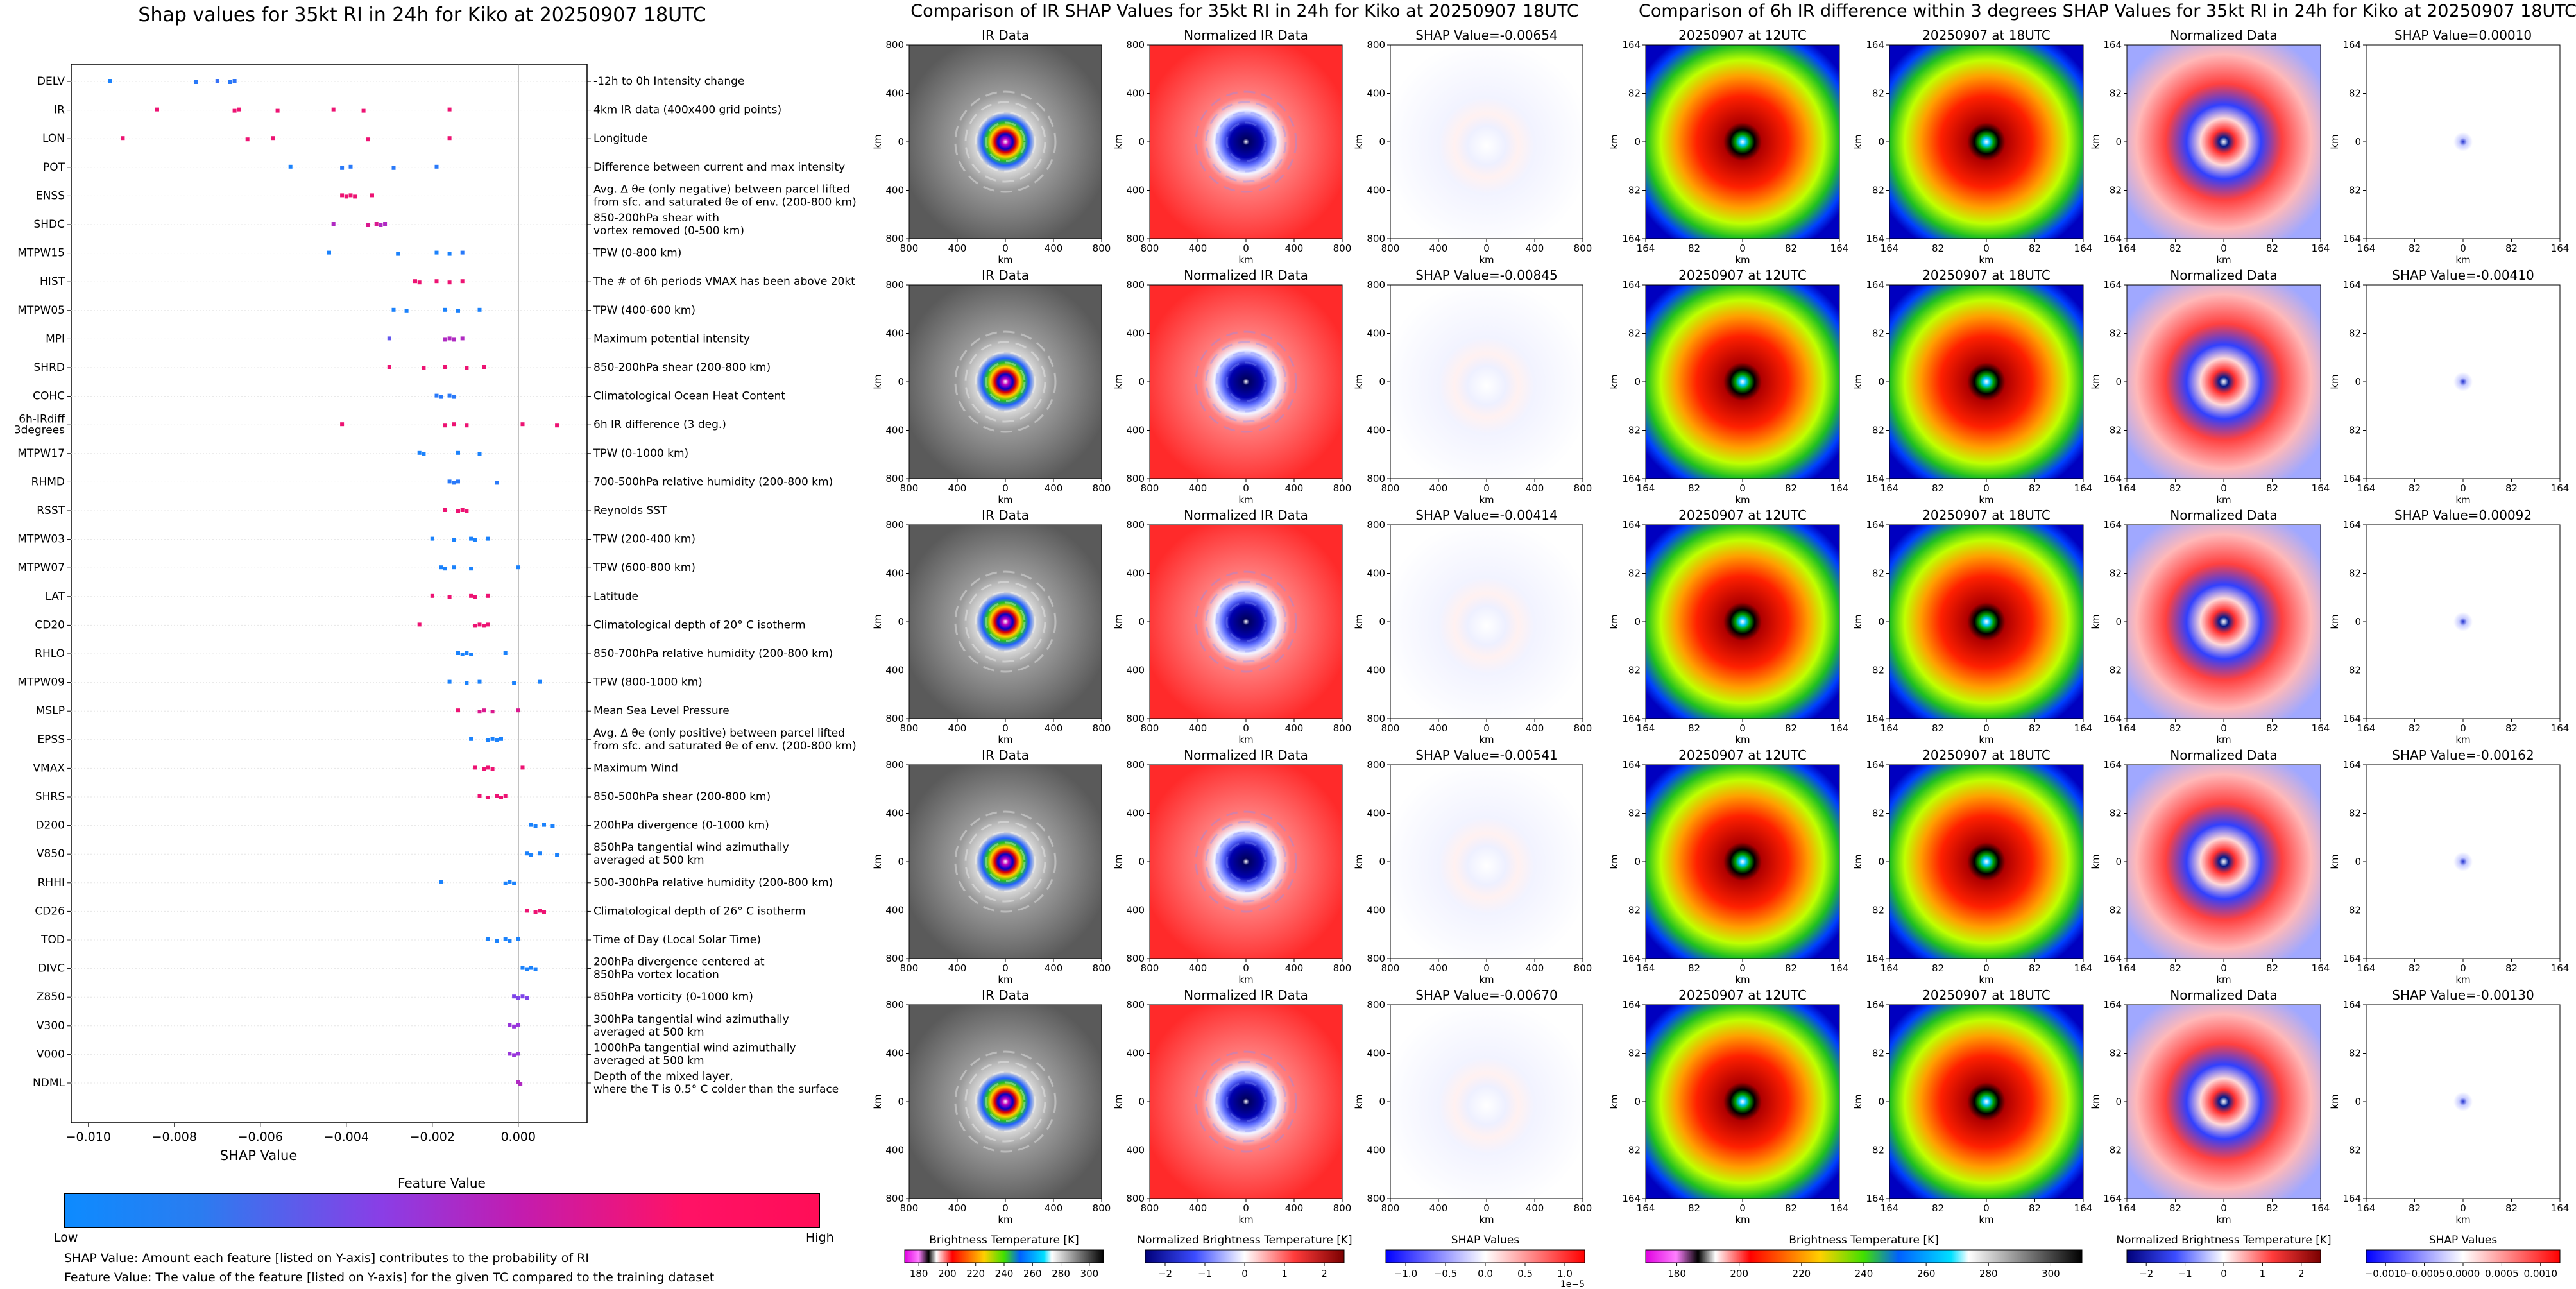 This screenshot has width=2576, height=1289. I want to click on feature-description-label: Climatological depth of 20° C isotherm, so click(699, 625).